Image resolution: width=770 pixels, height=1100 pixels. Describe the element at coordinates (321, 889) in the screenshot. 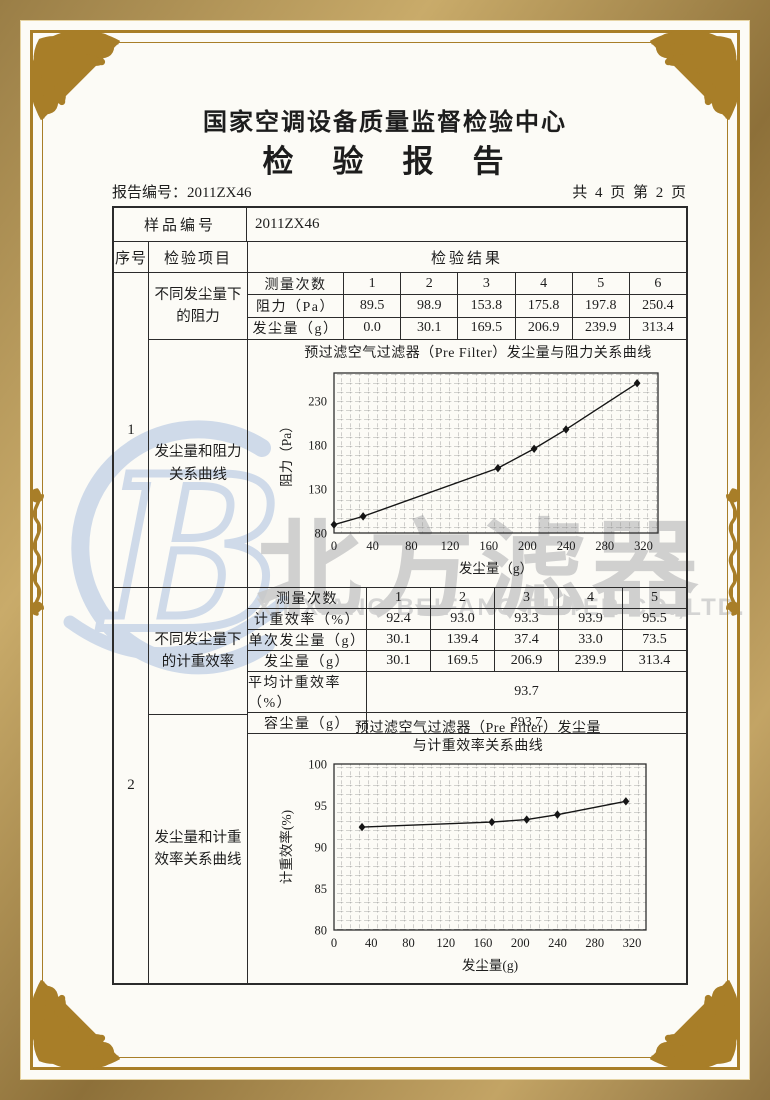

I see `y-tick-label: 85` at that location.